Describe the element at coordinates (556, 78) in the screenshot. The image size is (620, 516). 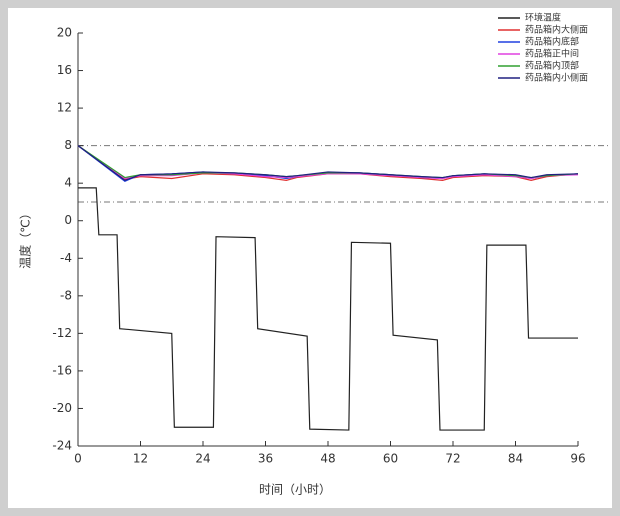
I see `legend-label: 药品箱内小侧面` at that location.